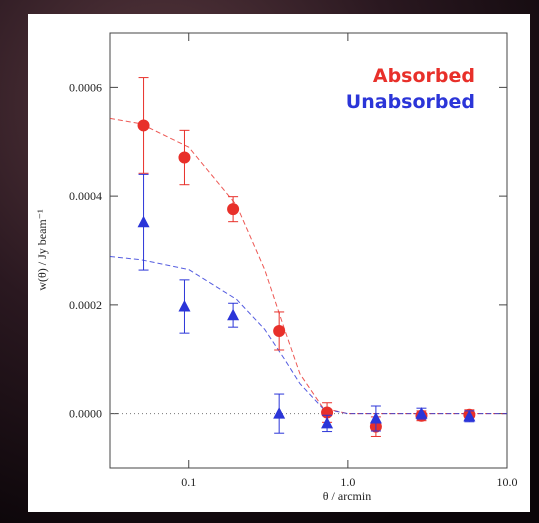 Image resolution: width=539 pixels, height=523 pixels. I want to click on x-tick-label: 10.0, so click(507, 482).